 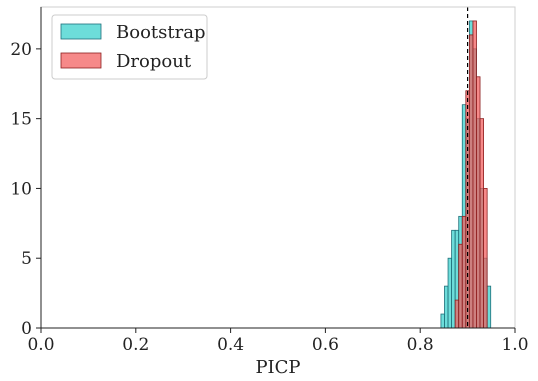 What do you see at coordinates (26, 329) in the screenshot?
I see `y-tick-label: 0` at bounding box center [26, 329].